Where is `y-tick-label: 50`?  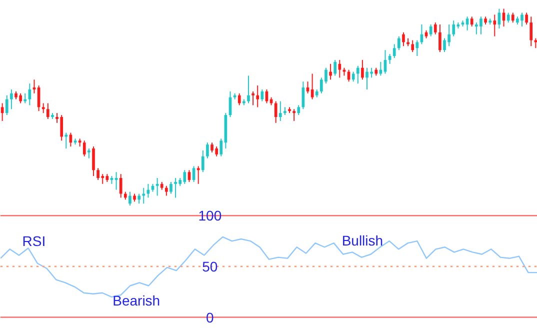
y-tick-label: 50 is located at coordinates (210, 266).